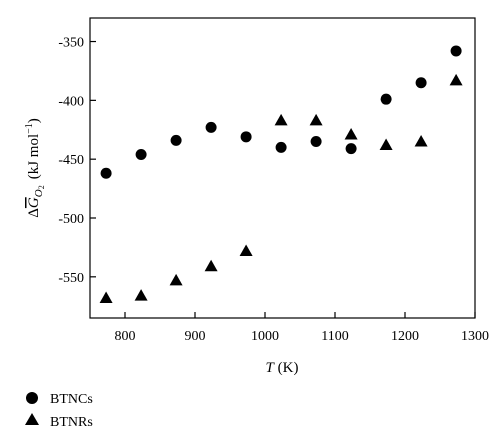  What do you see at coordinates (32, 398) in the screenshot?
I see `legend-marker-btncs` at bounding box center [32, 398].